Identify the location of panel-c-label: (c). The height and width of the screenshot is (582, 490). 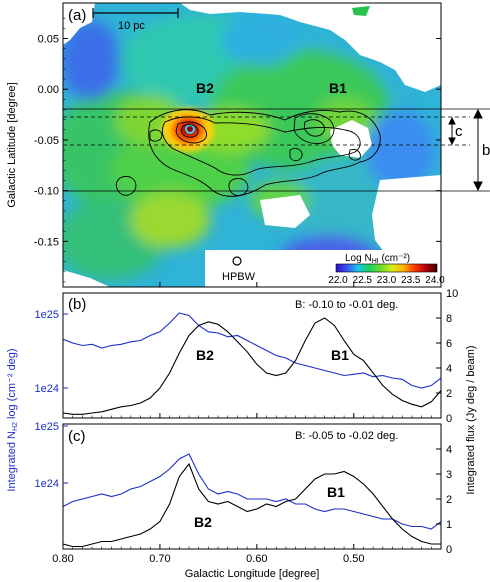
(77, 436).